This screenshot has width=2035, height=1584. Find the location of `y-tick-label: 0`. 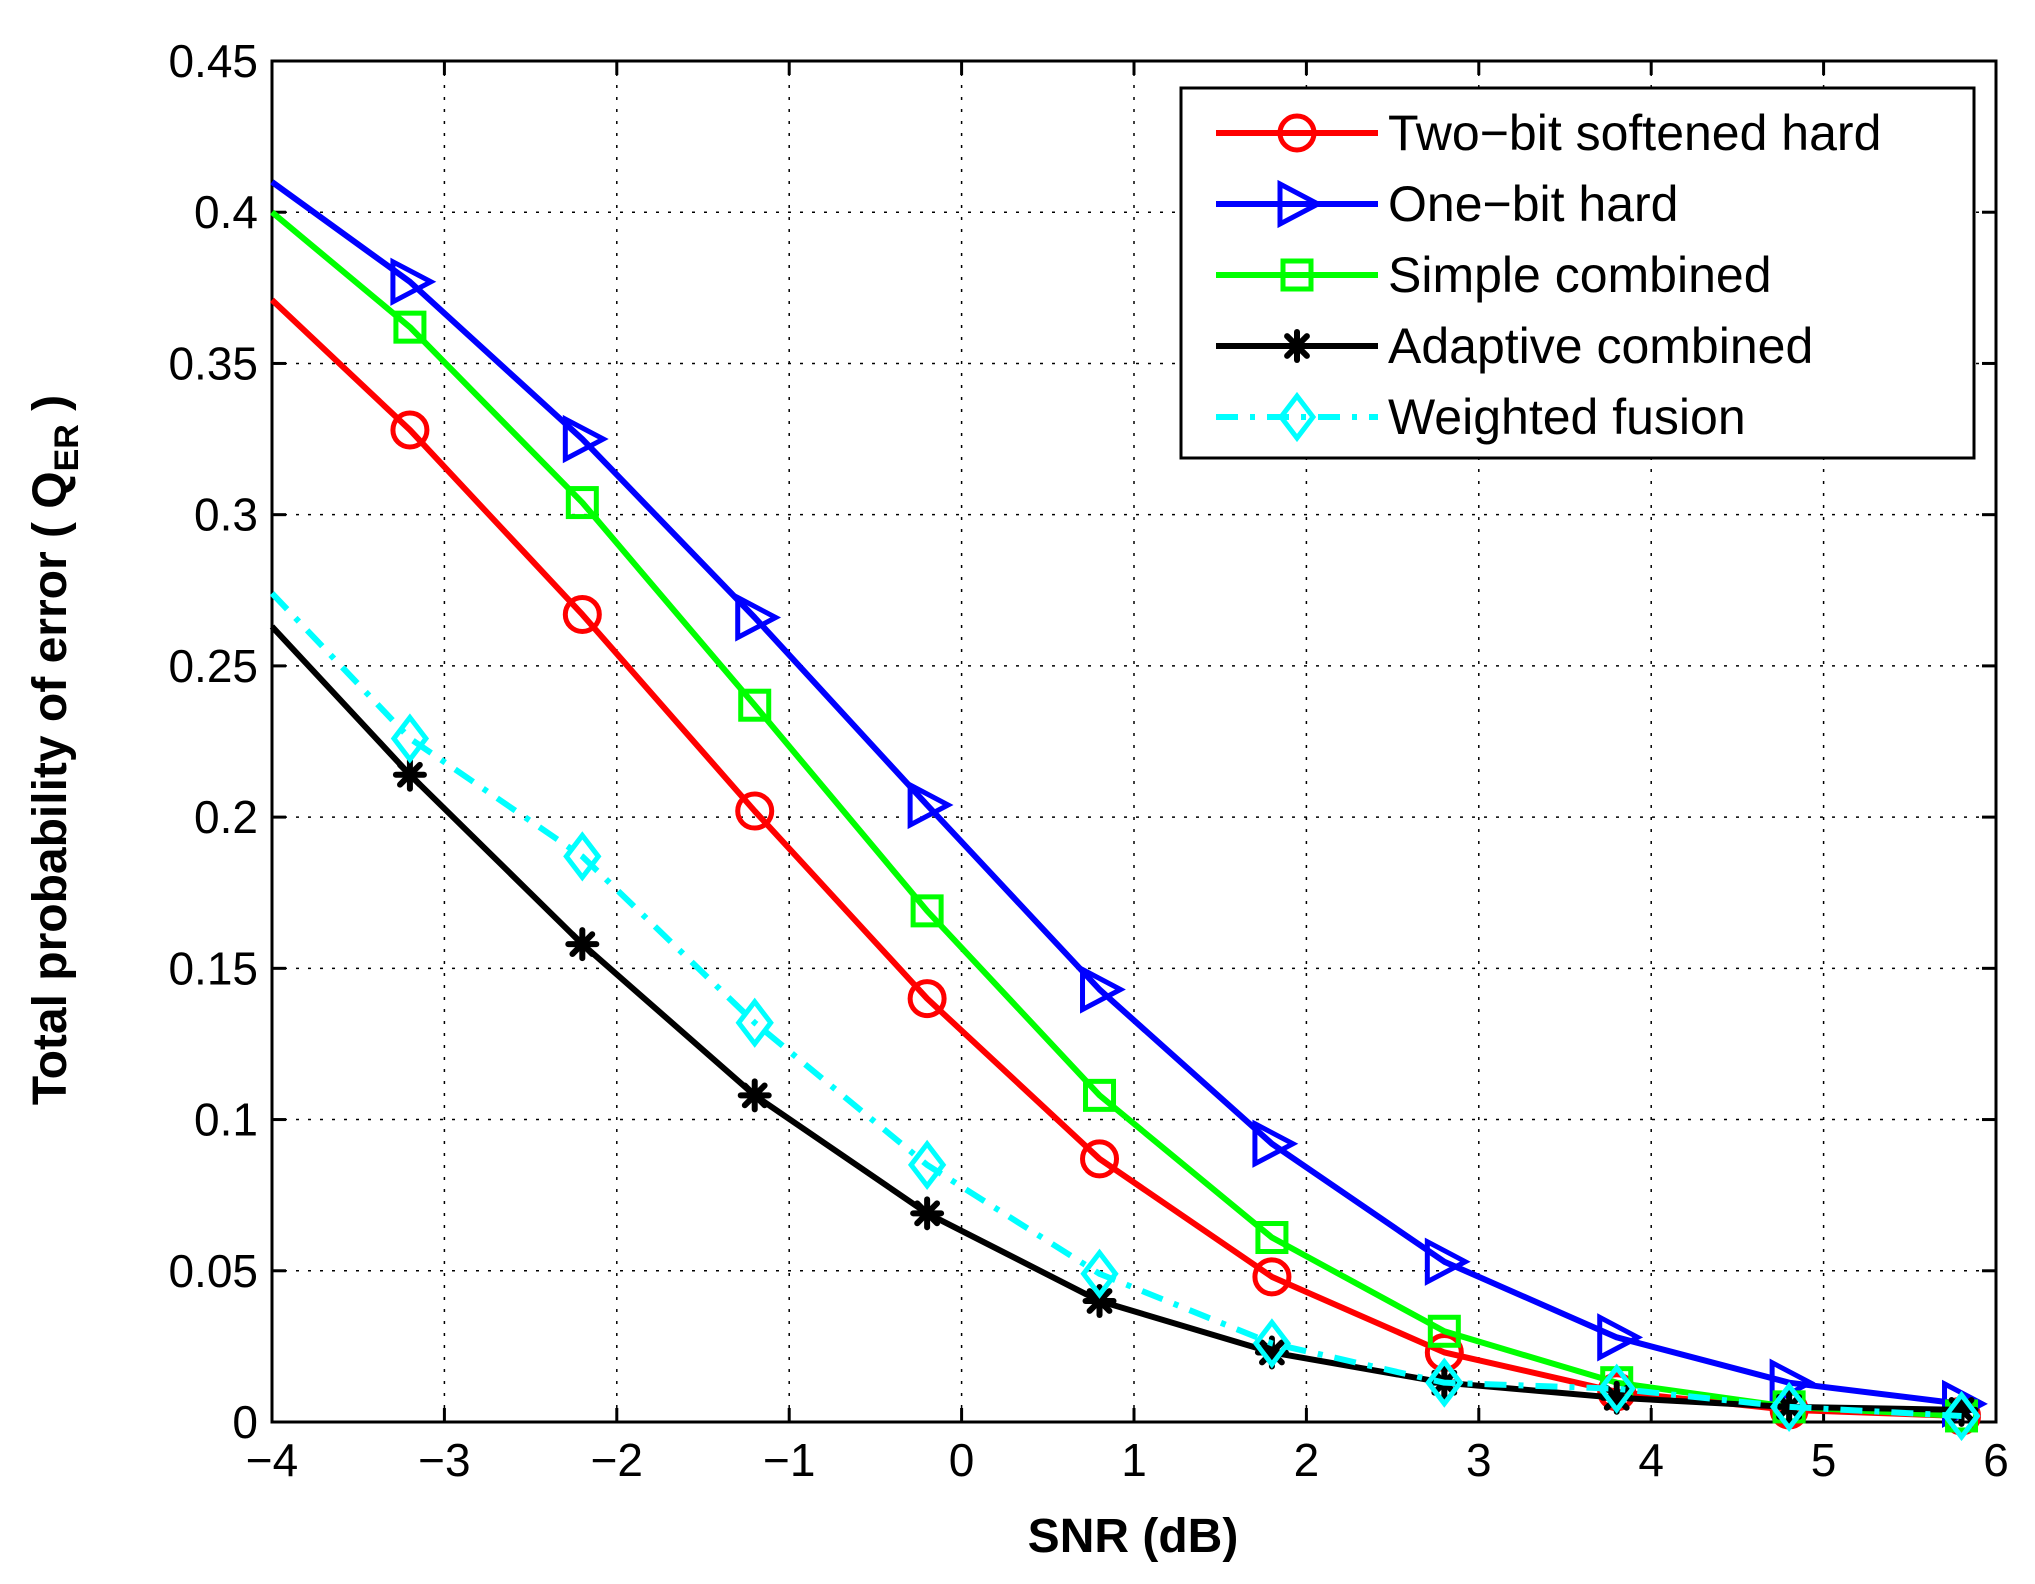

y-tick-label: 0 is located at coordinates (245, 1422).